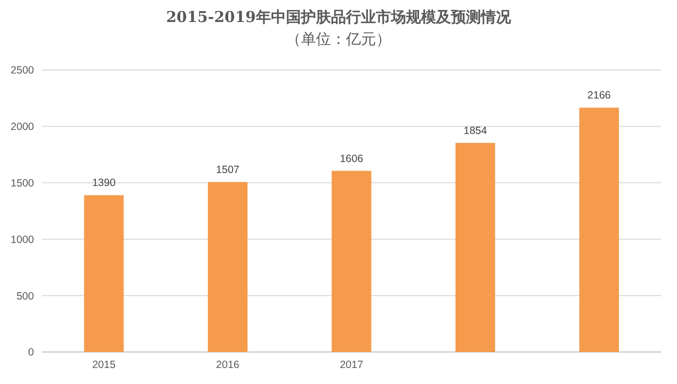  Describe the element at coordinates (22, 183) in the screenshot. I see `y-tick-label: 1500` at that location.